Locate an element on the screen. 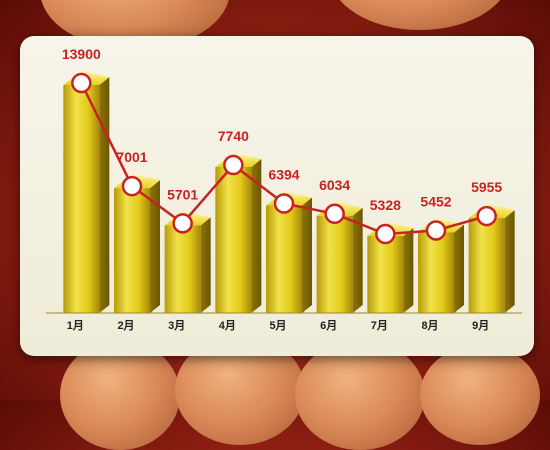 This screenshot has height=450, width=550. data-label: 5452 is located at coordinates (435, 201).